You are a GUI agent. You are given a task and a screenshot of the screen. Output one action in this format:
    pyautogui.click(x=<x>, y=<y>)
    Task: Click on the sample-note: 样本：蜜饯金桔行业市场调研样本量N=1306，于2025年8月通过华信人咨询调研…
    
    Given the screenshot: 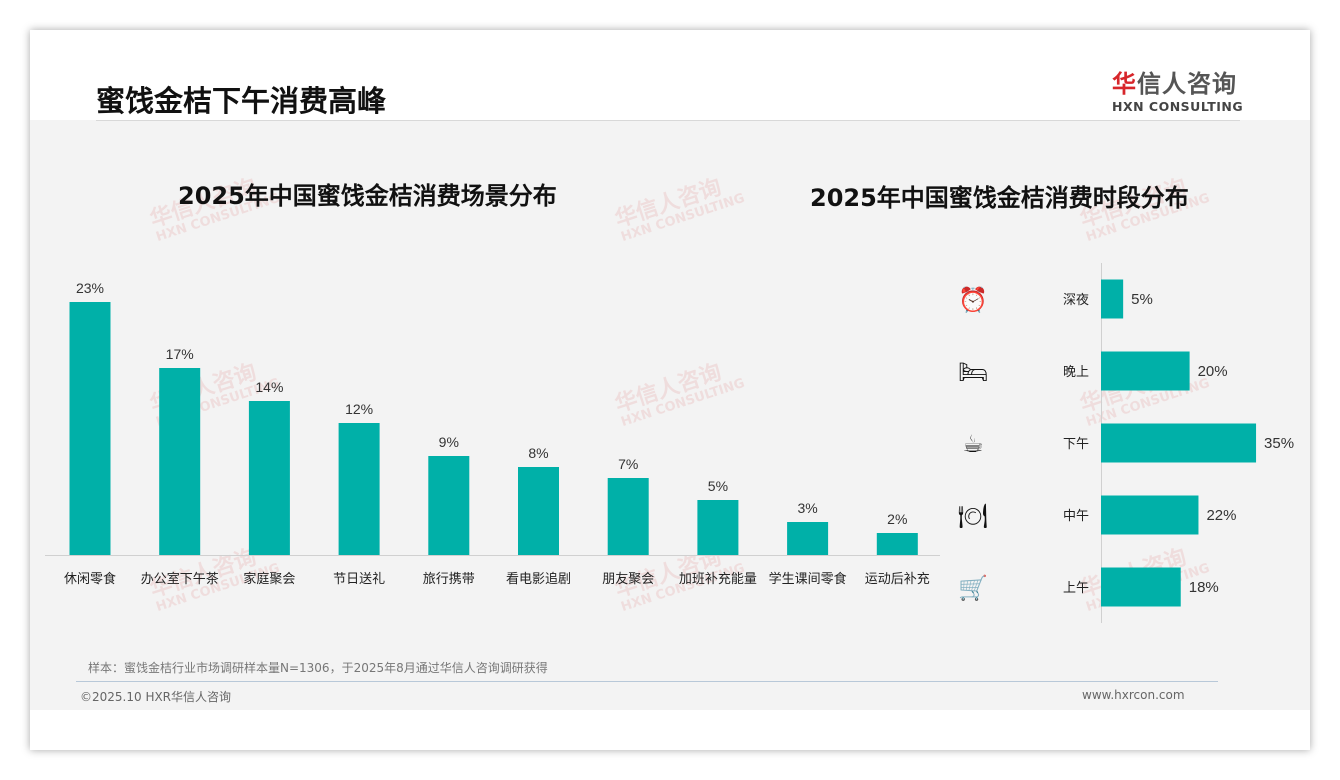 What is the action you would take?
    pyautogui.click(x=318, y=668)
    